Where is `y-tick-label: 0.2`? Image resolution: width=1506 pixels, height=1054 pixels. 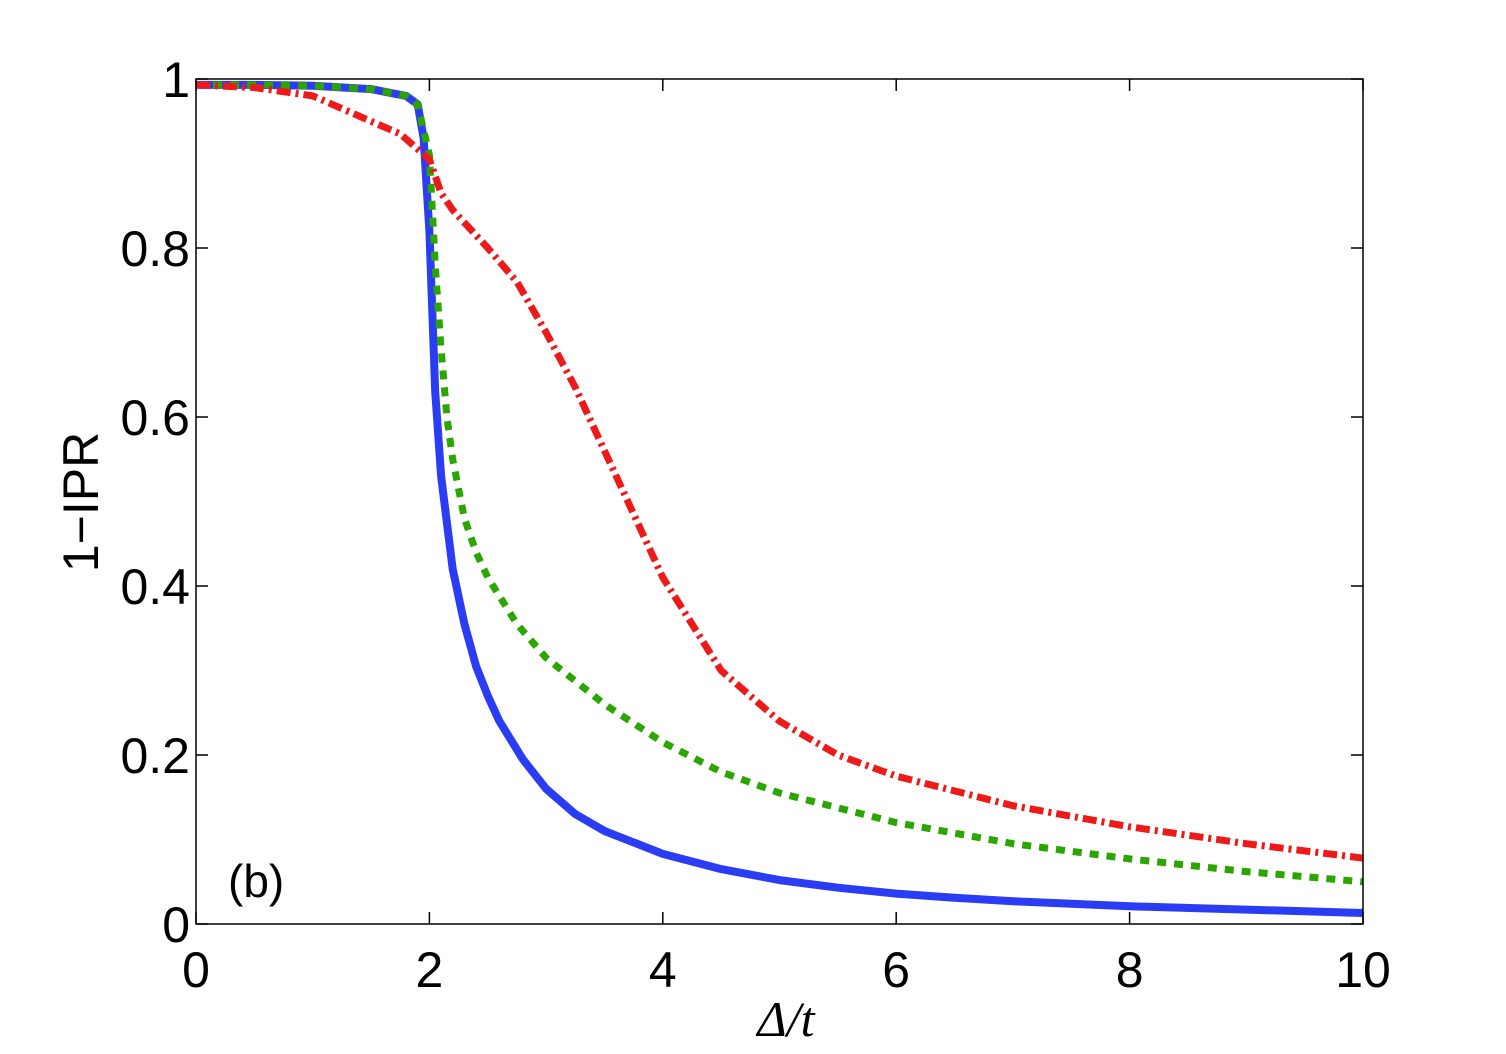 y-tick-label: 0.2 is located at coordinates (155, 756).